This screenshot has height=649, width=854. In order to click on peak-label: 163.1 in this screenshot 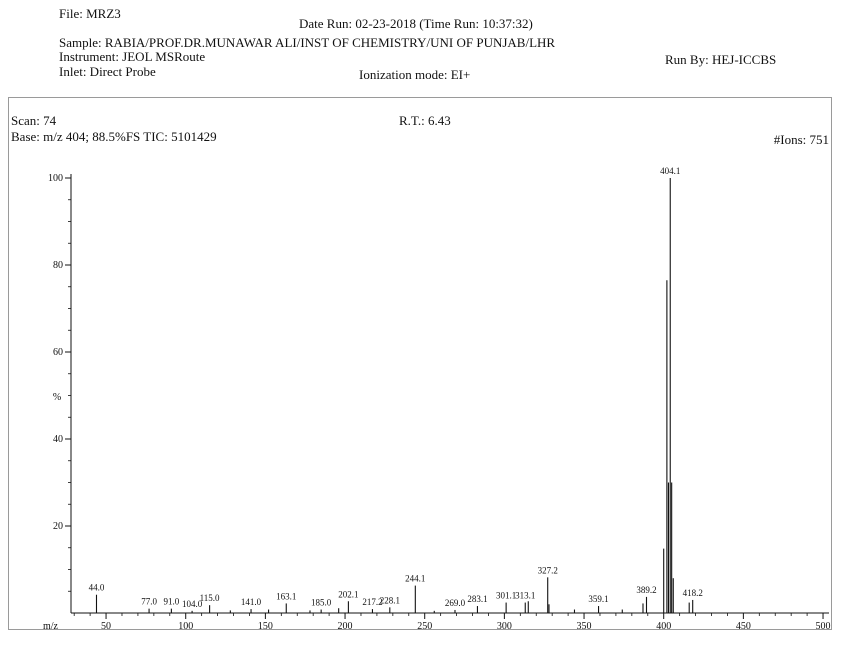, I will do `click(286, 596)`.